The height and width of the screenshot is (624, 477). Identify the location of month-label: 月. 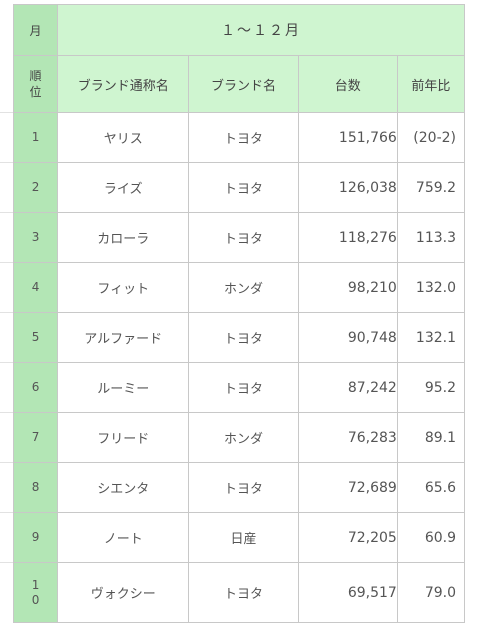
(35, 30).